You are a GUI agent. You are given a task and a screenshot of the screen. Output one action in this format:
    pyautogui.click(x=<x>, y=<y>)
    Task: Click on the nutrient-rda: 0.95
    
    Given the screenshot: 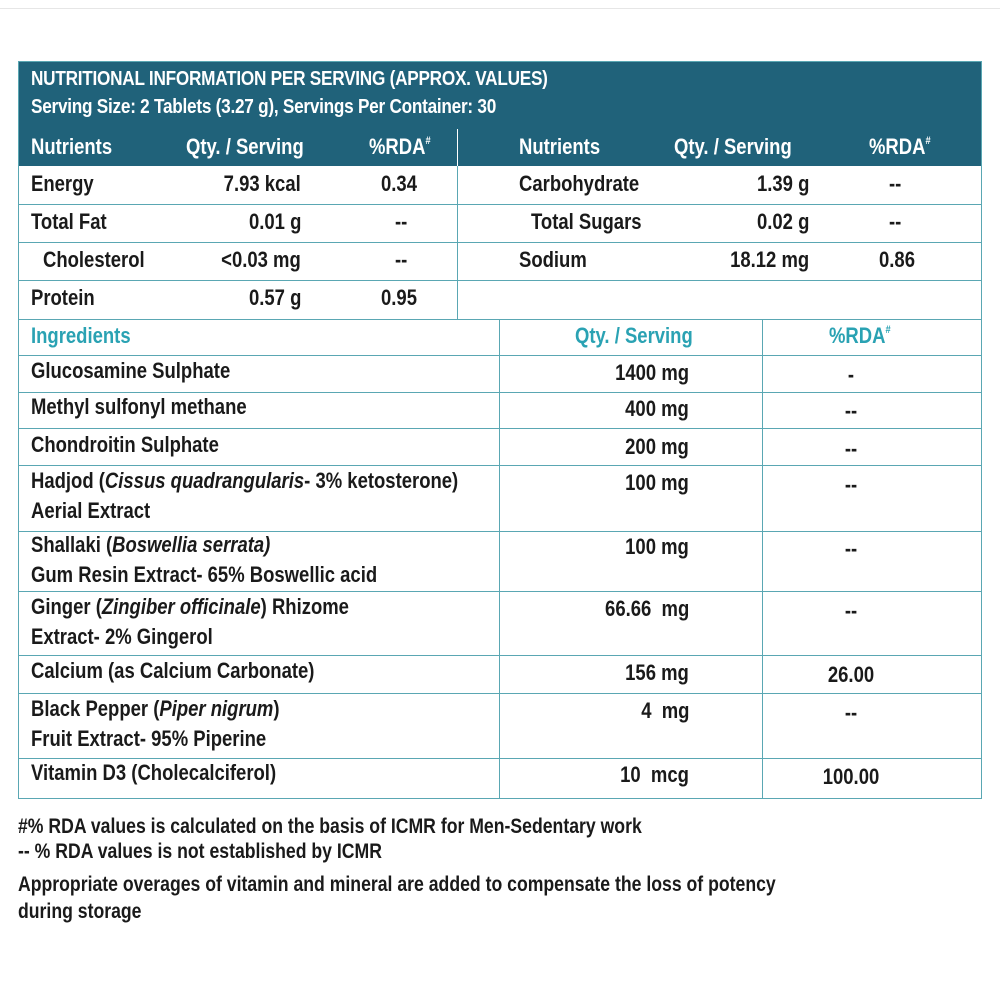 What is the action you would take?
    pyautogui.click(x=399, y=297)
    